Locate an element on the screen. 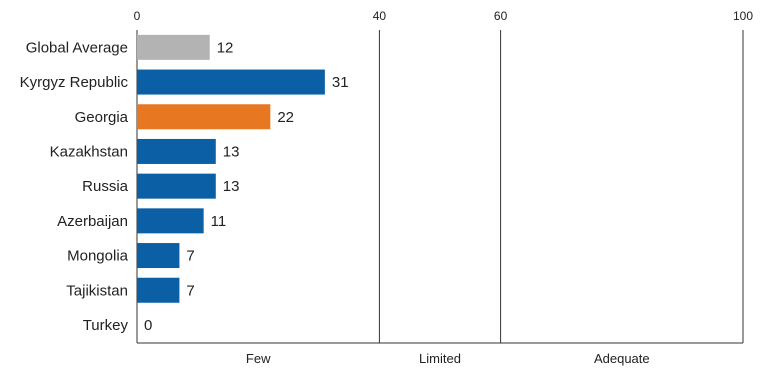  category-label: Kazakhstan is located at coordinates (89, 151).